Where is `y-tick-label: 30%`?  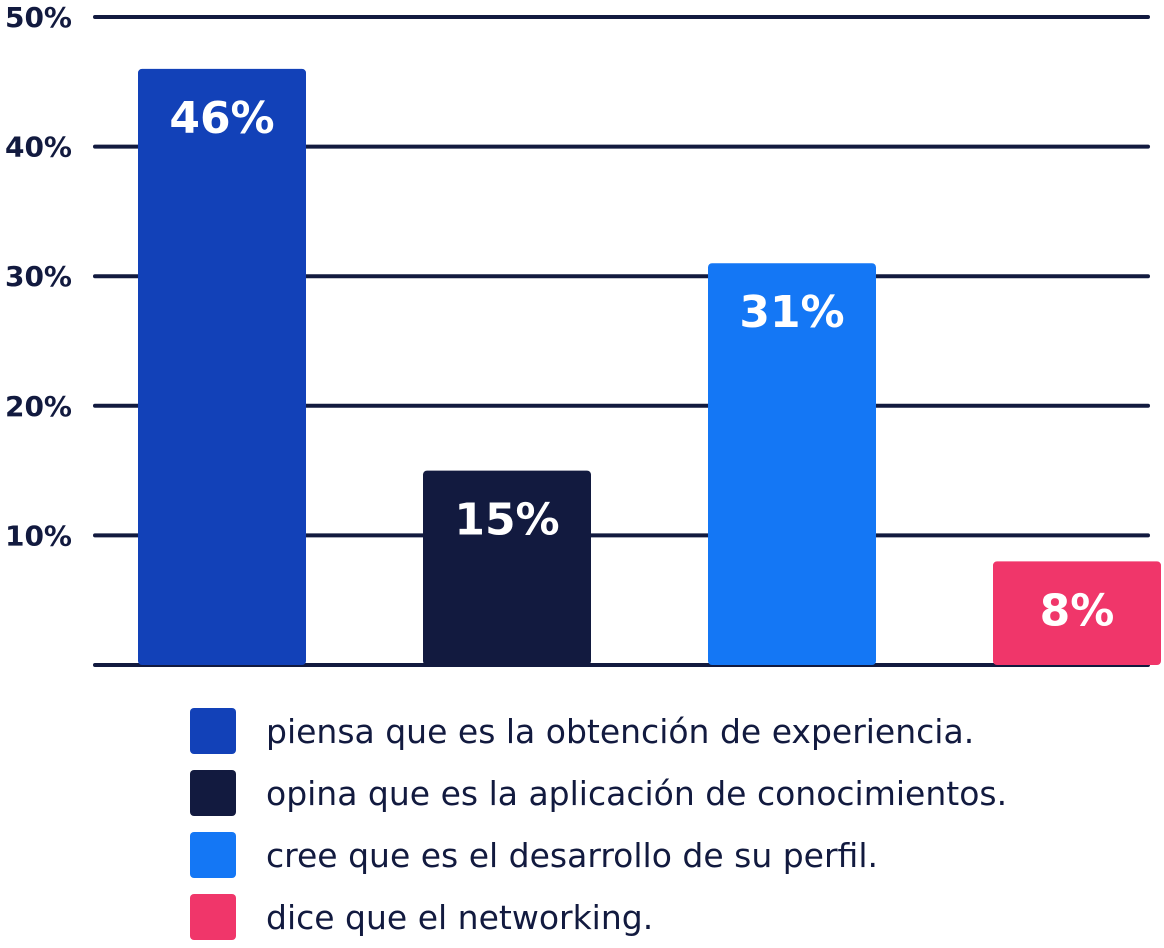 y-tick-label: 30% is located at coordinates (38, 276).